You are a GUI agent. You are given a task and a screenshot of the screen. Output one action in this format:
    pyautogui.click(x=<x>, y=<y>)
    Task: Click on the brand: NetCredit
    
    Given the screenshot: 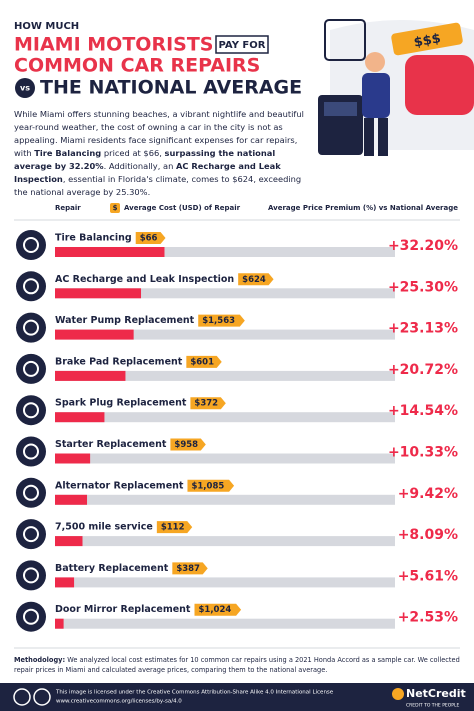 What is the action you would take?
    pyautogui.click(x=436, y=693)
    